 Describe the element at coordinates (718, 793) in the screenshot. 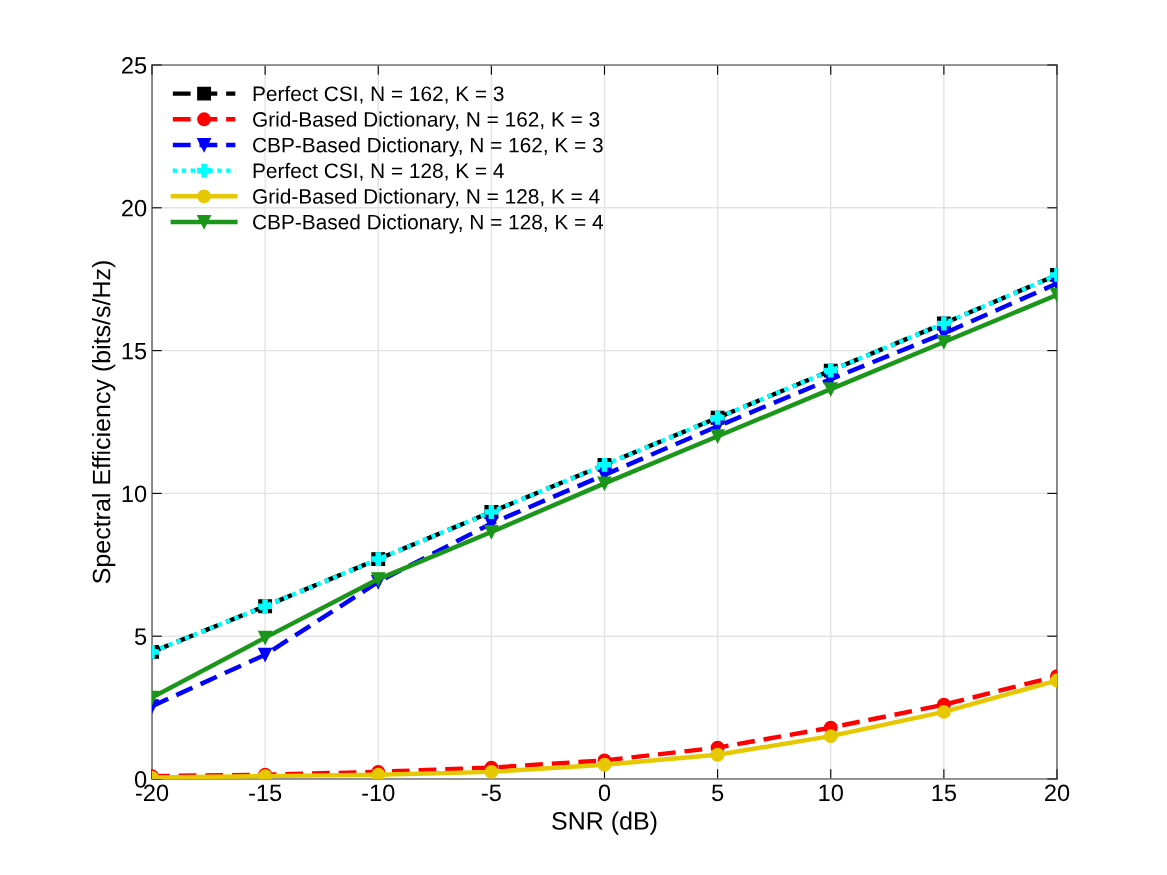

I see `x-tick-label: 5` at that location.